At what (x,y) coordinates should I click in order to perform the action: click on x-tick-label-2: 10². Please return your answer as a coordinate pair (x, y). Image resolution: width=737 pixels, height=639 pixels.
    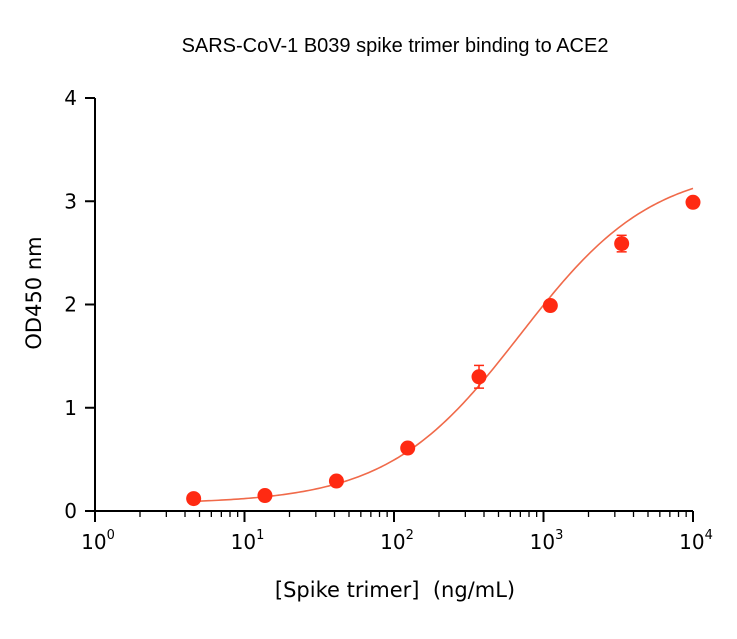
    Looking at the image, I should click on (397, 541).